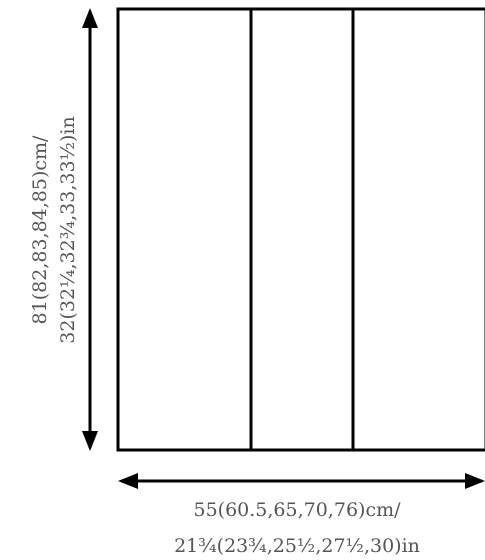 The width and height of the screenshot is (485, 560). I want to click on height-label-line1: 81(82,83,84,85)cm/, so click(40, 229).